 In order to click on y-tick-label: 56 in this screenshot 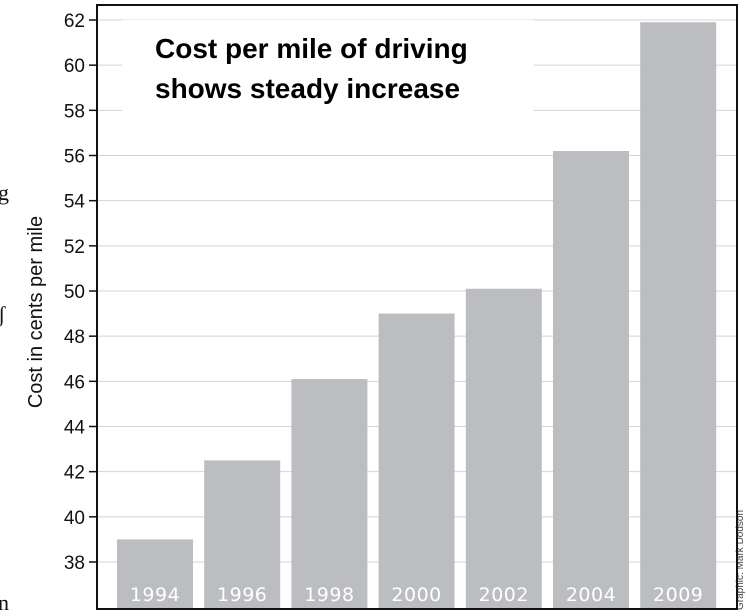, I will do `click(74, 157)`.